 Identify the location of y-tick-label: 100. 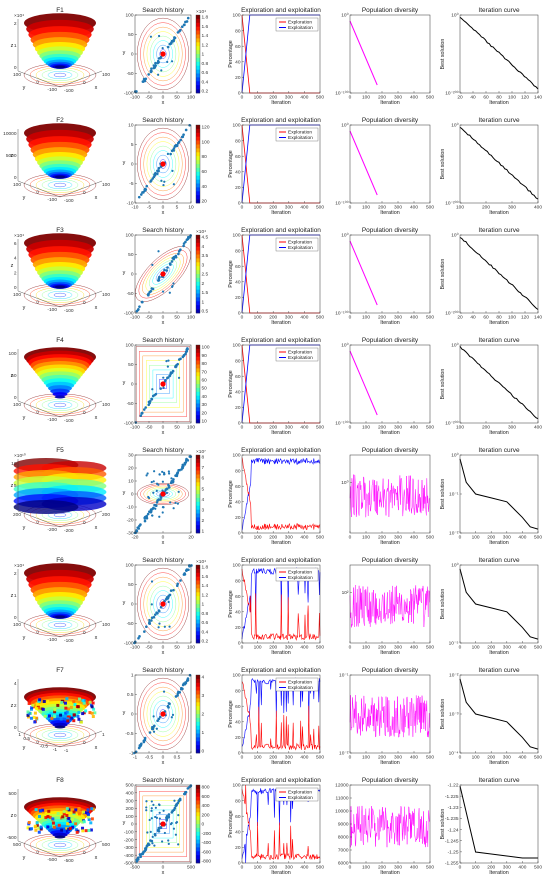
(236, 126).